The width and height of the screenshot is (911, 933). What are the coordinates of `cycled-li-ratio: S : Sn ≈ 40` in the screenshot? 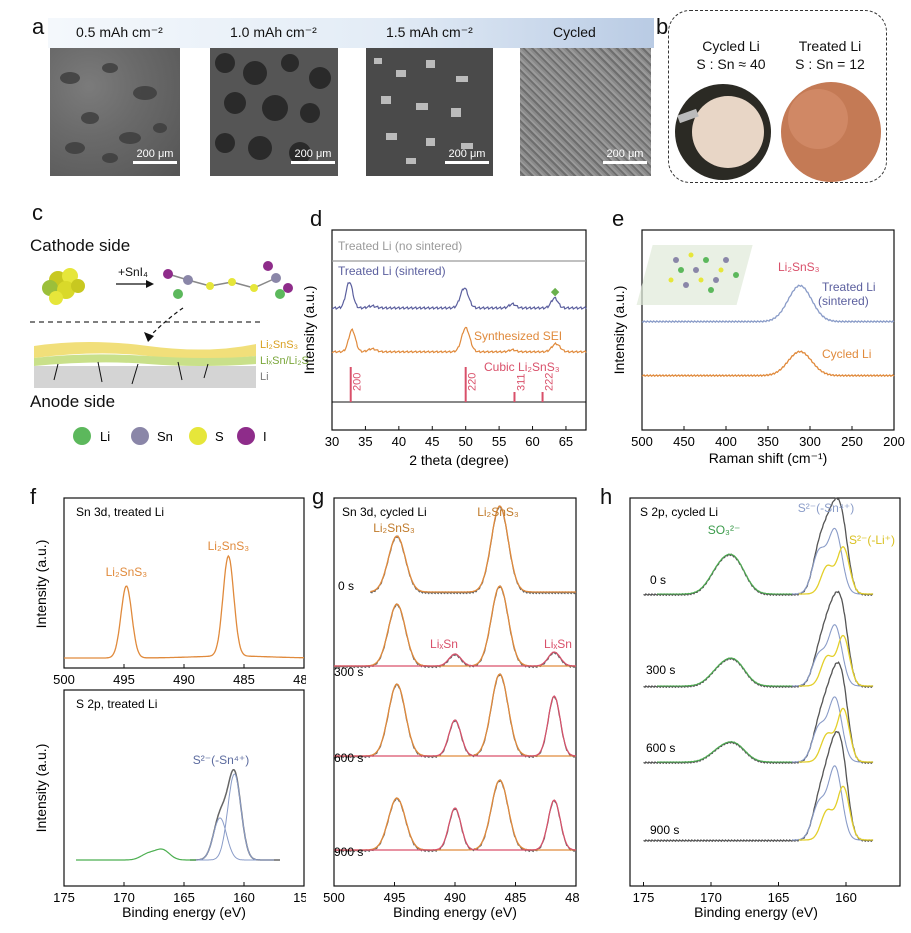 It's located at (731, 64).